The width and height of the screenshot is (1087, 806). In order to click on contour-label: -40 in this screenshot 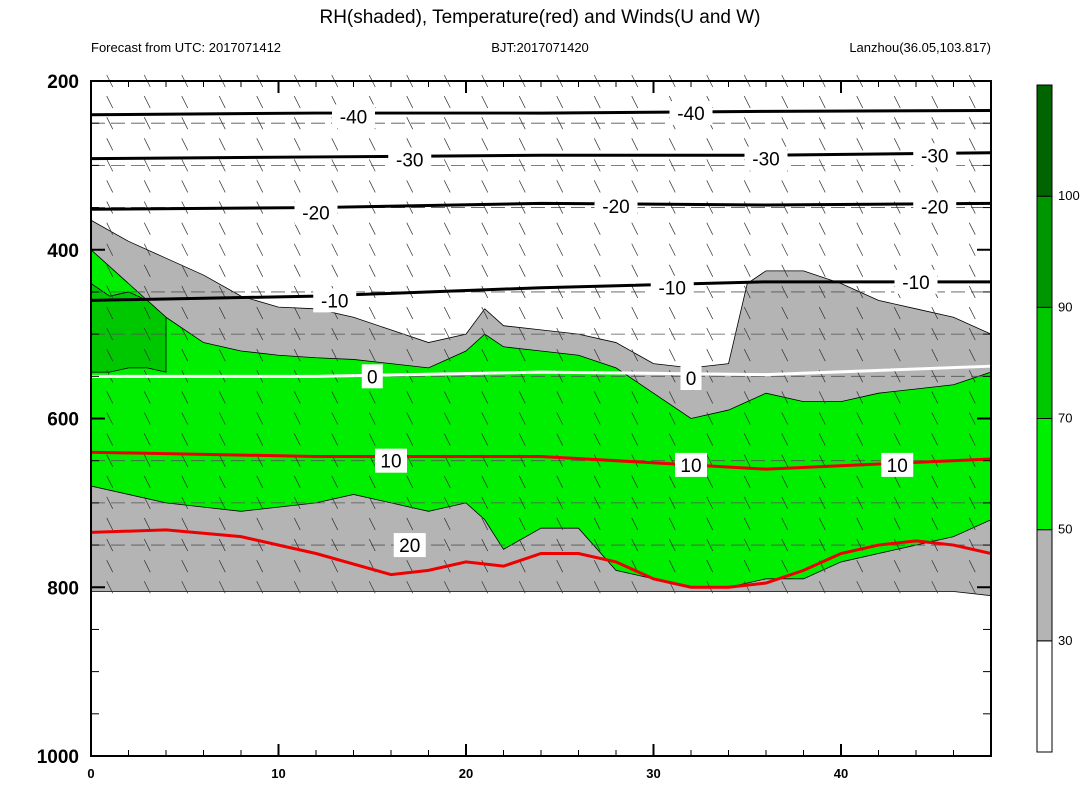, I will do `click(353, 117)`.